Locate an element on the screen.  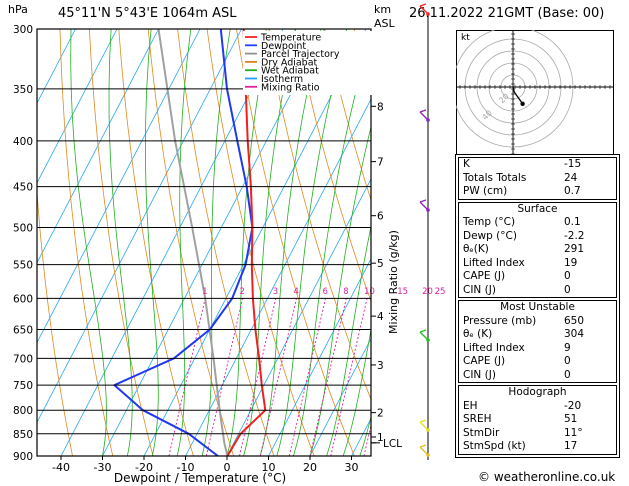
legend-label: Mixing Ratio is located at coordinates (290, 87).